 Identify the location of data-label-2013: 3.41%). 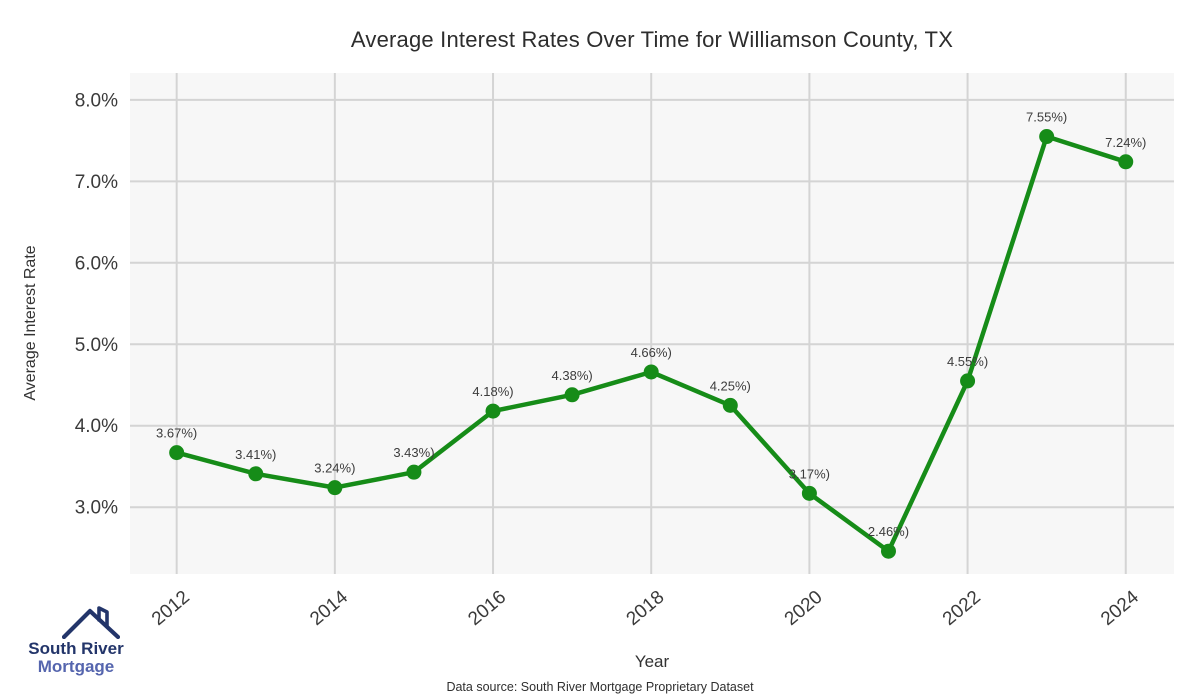
(255, 454).